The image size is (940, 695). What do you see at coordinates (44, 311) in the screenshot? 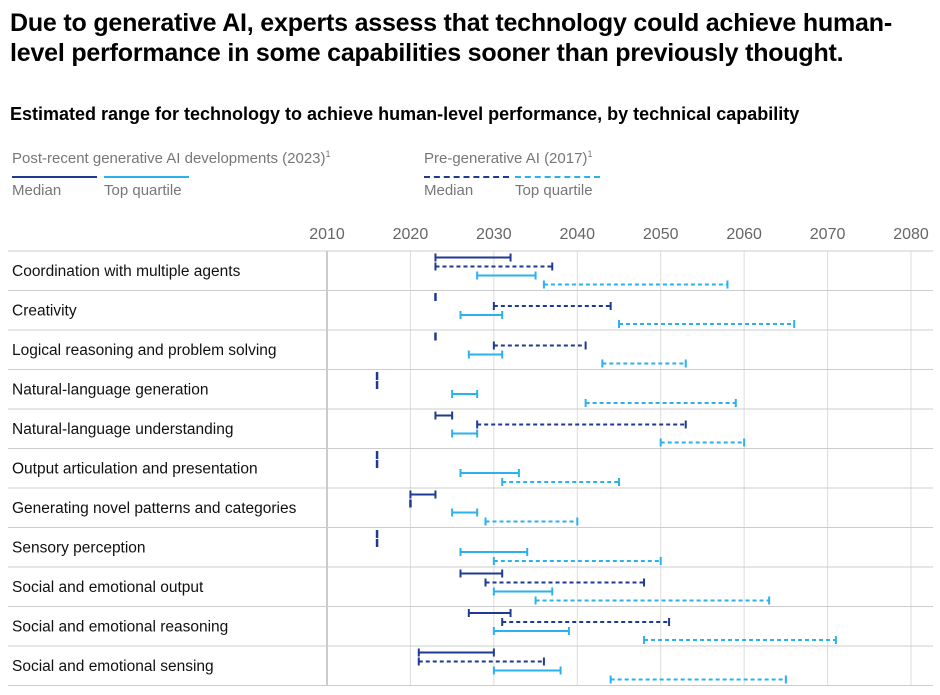
I see `row-label: Creativity` at bounding box center [44, 311].